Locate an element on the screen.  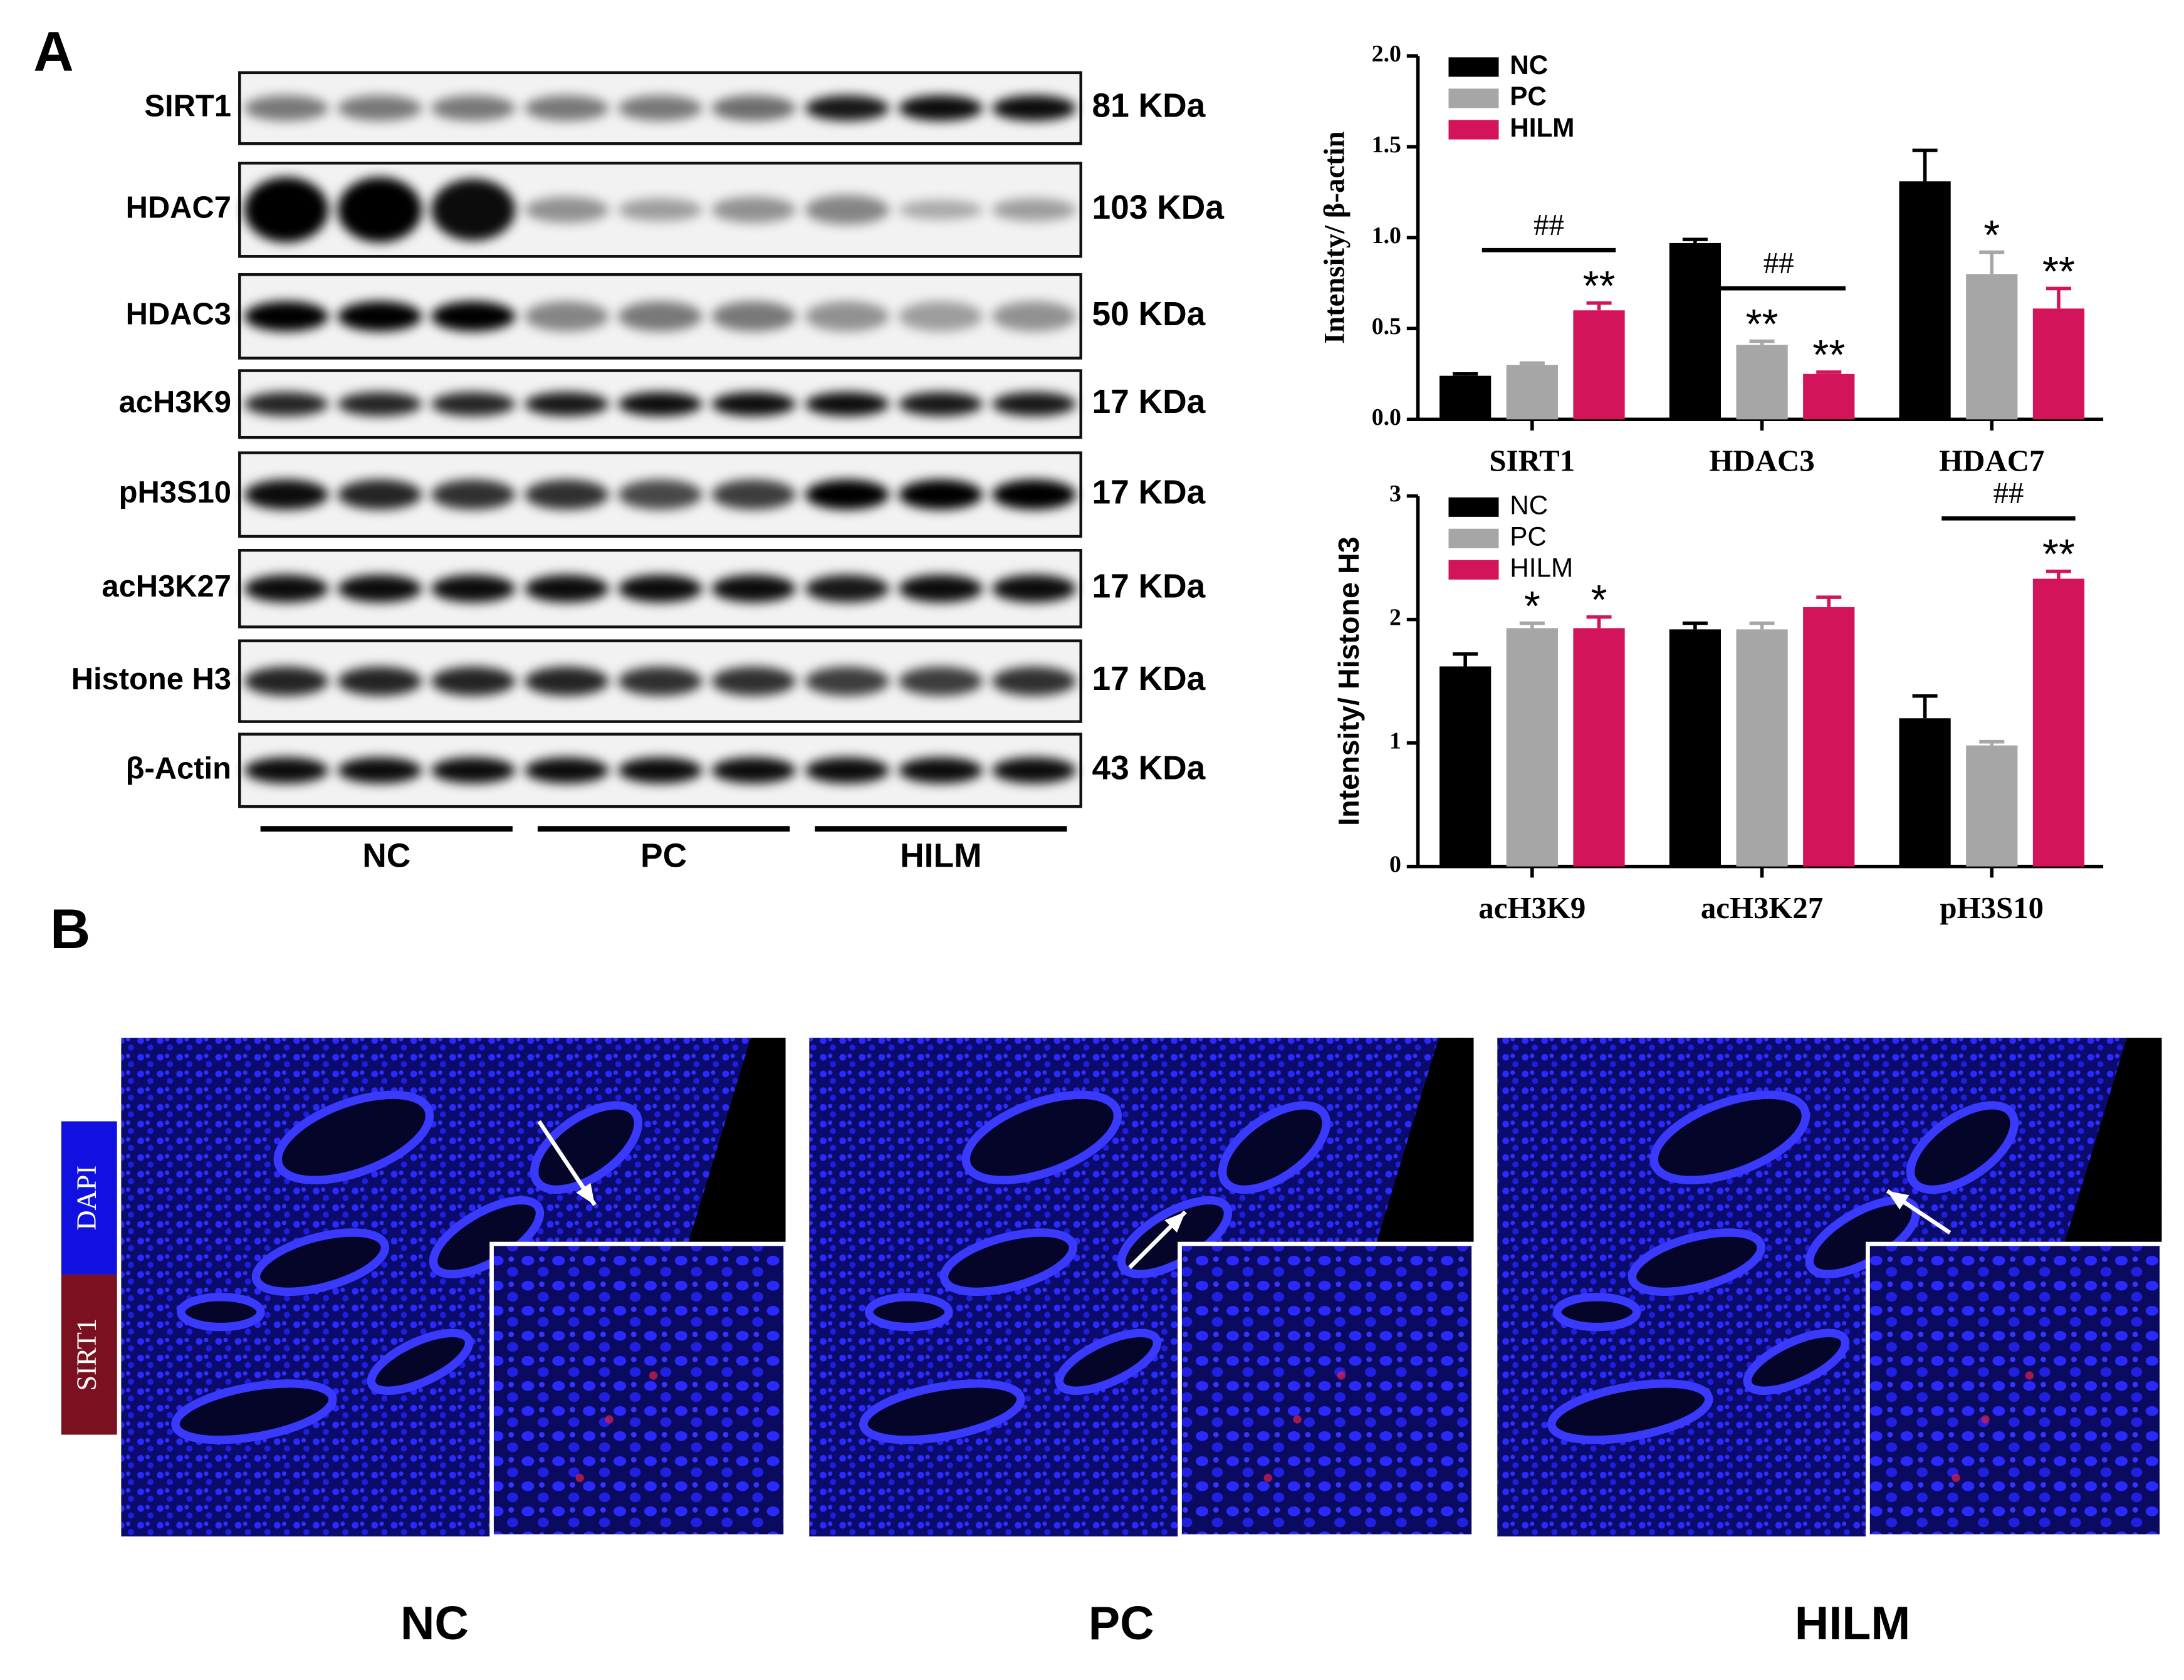
y-tick-label: 1.5 is located at coordinates (1386, 145).